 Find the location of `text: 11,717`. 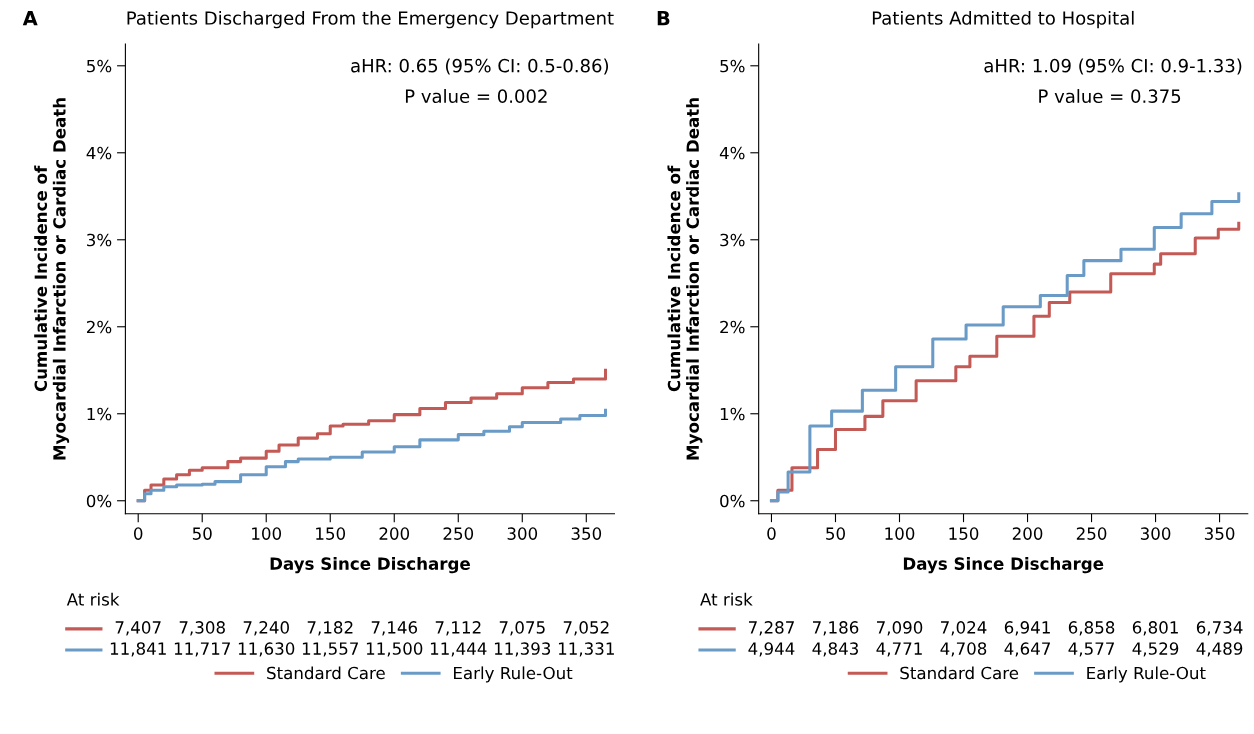

text: 11,717 is located at coordinates (202, 649).